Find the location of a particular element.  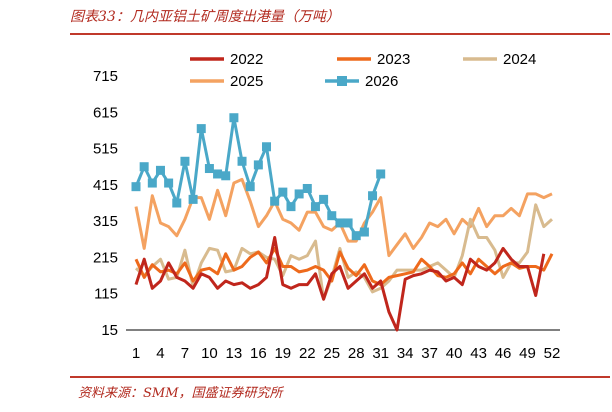

chart-title: 图表33：几内亚铝土矿周度出港量（万吨） is located at coordinates (205, 17).